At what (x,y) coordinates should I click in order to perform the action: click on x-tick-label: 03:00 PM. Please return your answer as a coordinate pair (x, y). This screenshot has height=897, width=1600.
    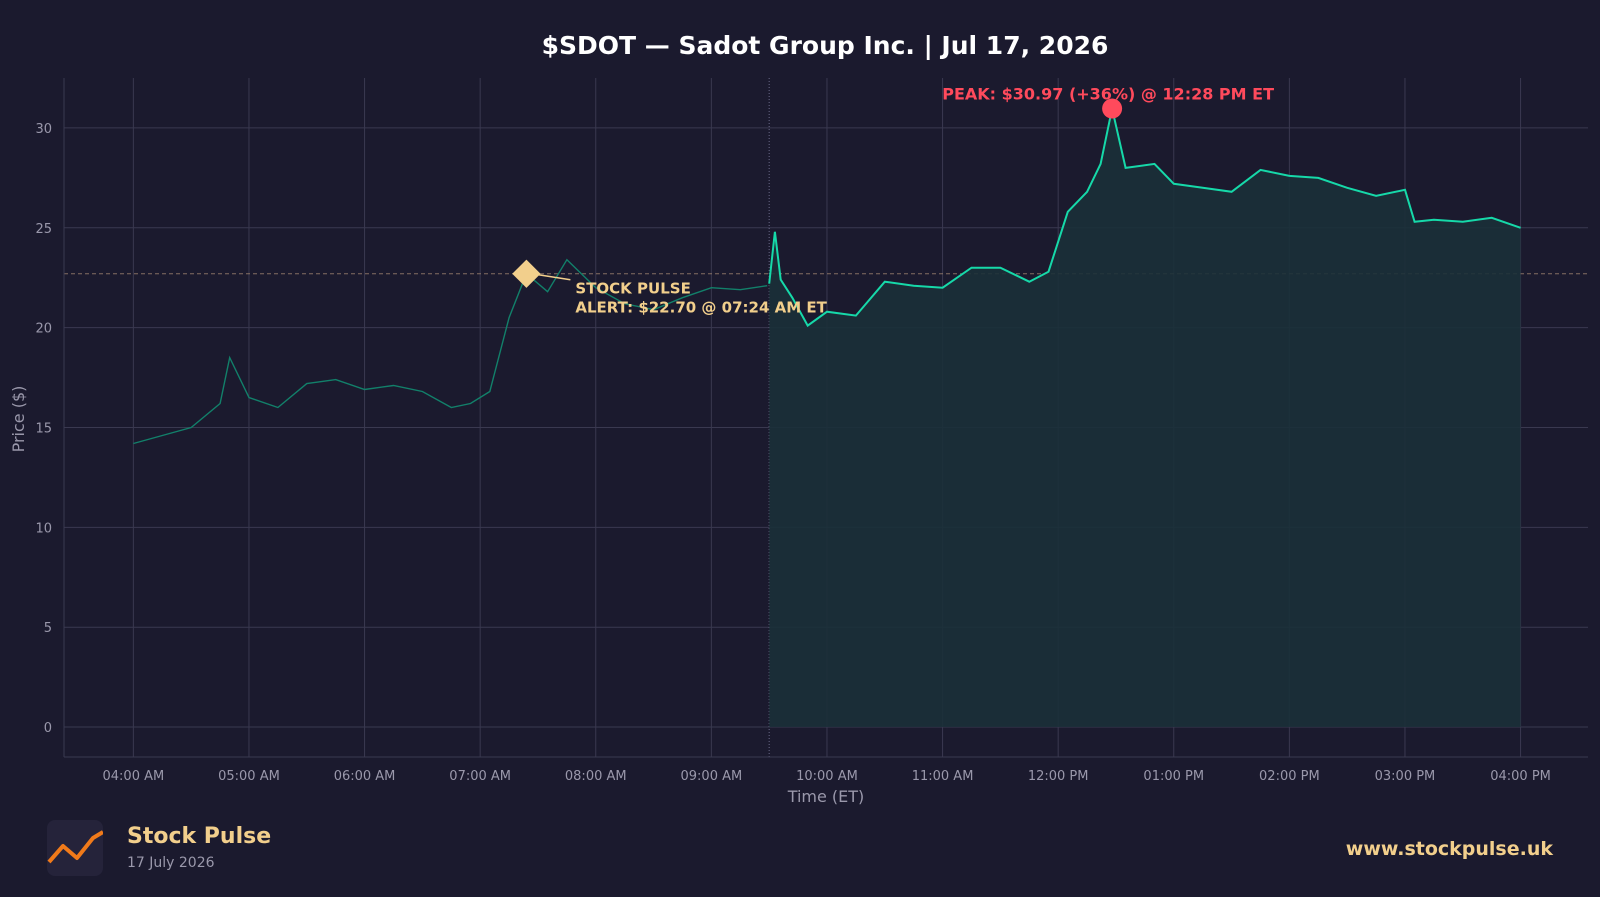
    Looking at the image, I should click on (1405, 776).